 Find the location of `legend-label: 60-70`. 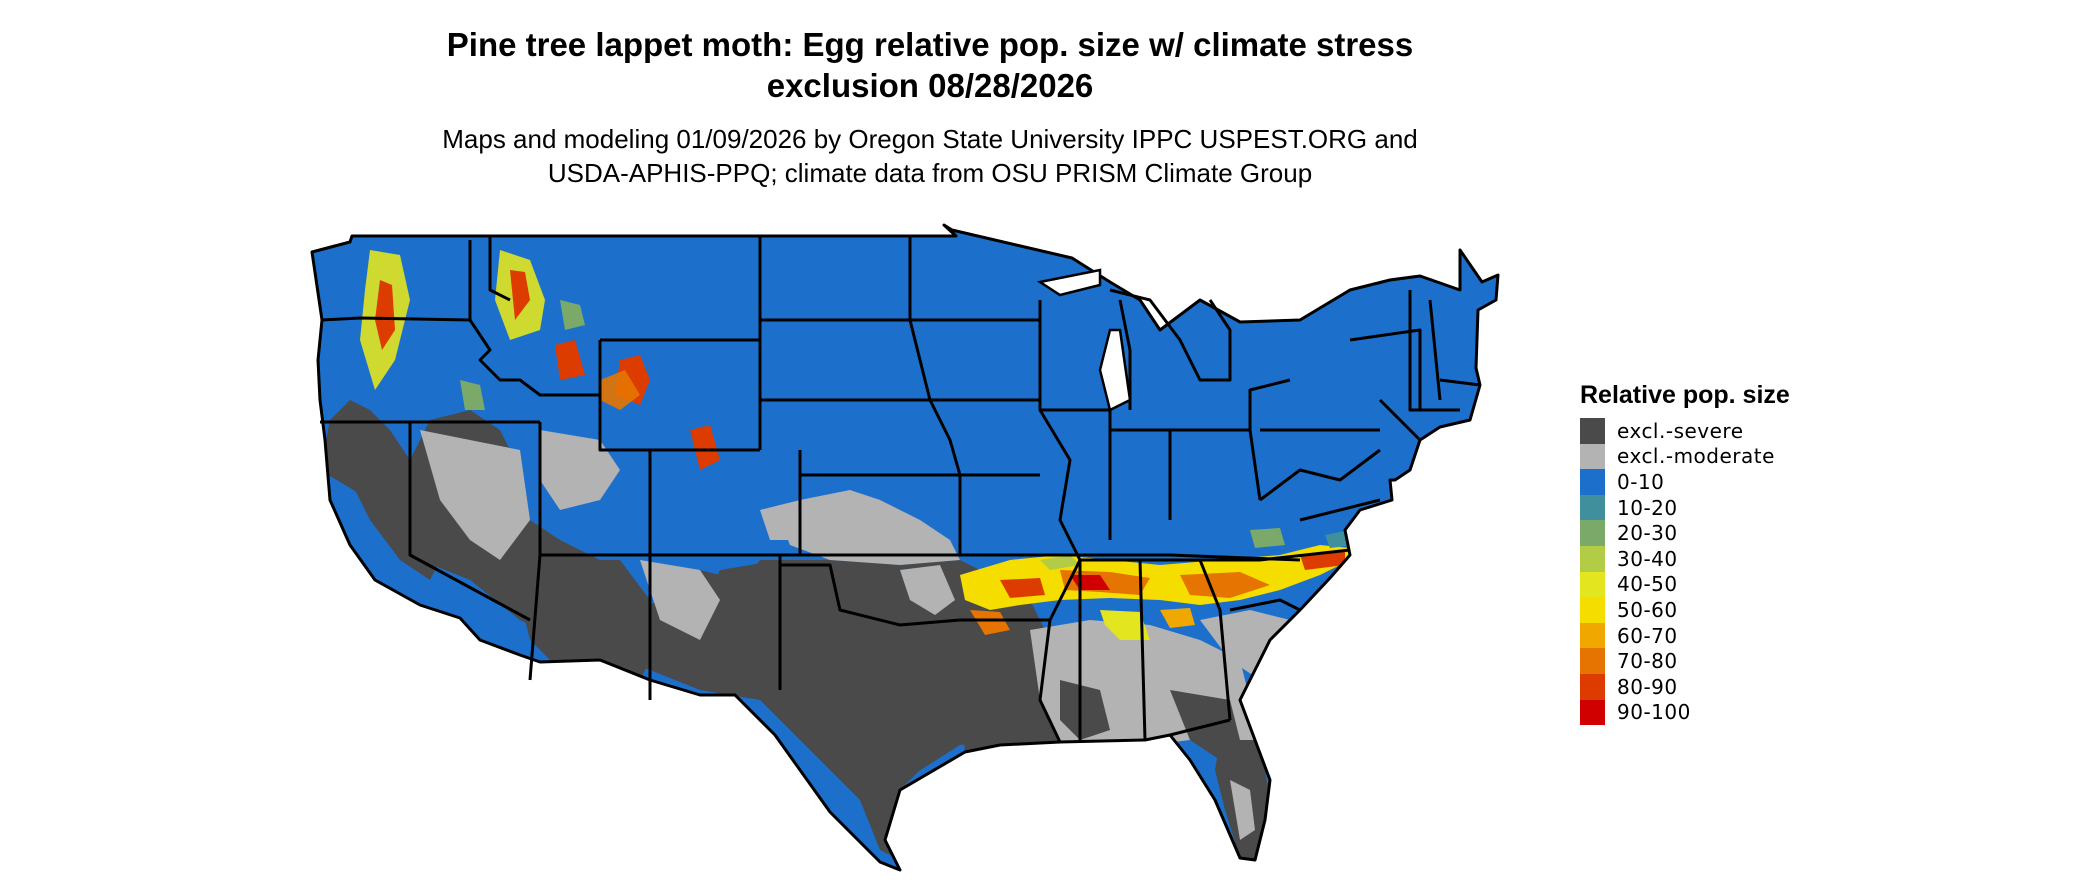

legend-label: 60-70 is located at coordinates (1647, 635).